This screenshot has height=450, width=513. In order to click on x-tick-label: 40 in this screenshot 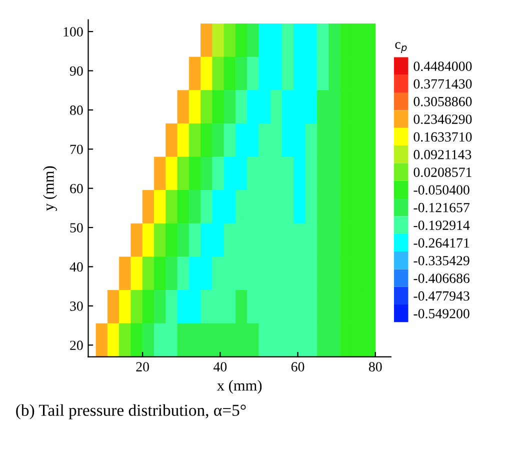, I will do `click(220, 367)`.